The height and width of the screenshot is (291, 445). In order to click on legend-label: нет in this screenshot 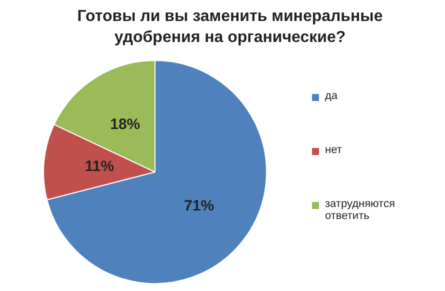, I will do `click(333, 150)`.